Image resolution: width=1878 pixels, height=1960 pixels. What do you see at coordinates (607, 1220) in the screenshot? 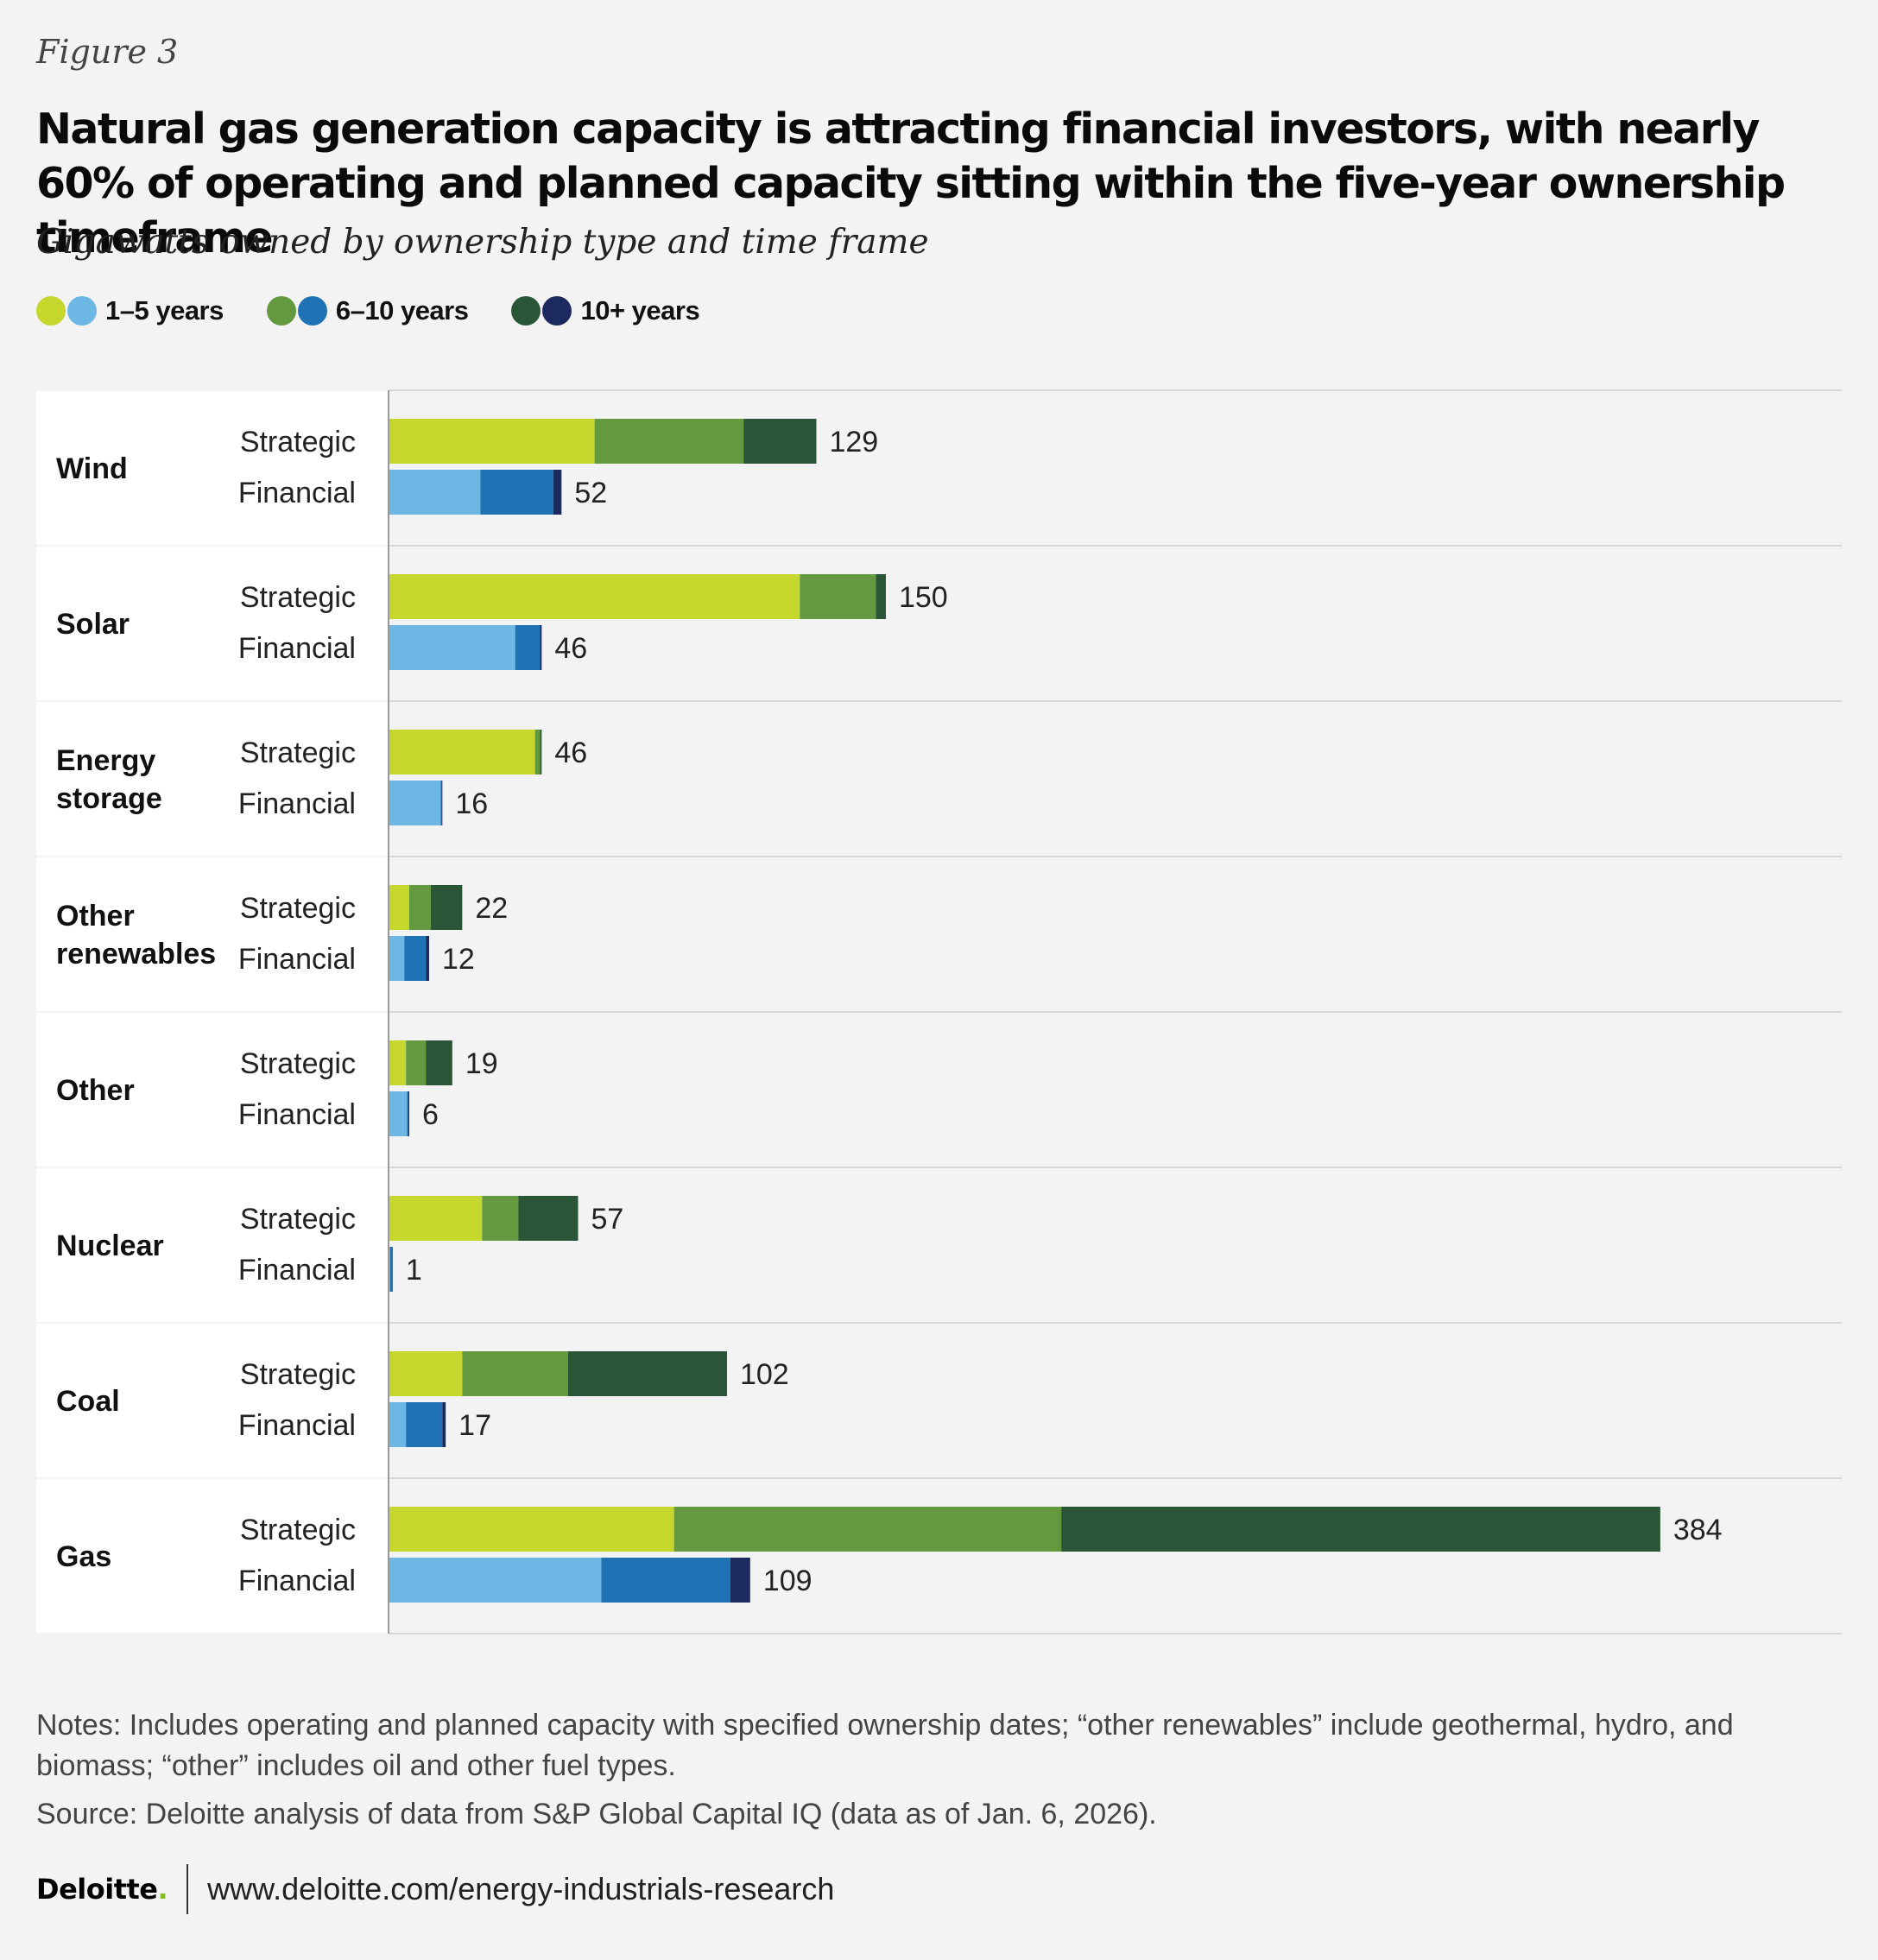
I see `total-label-nuclear-strategic: 57` at bounding box center [607, 1220].